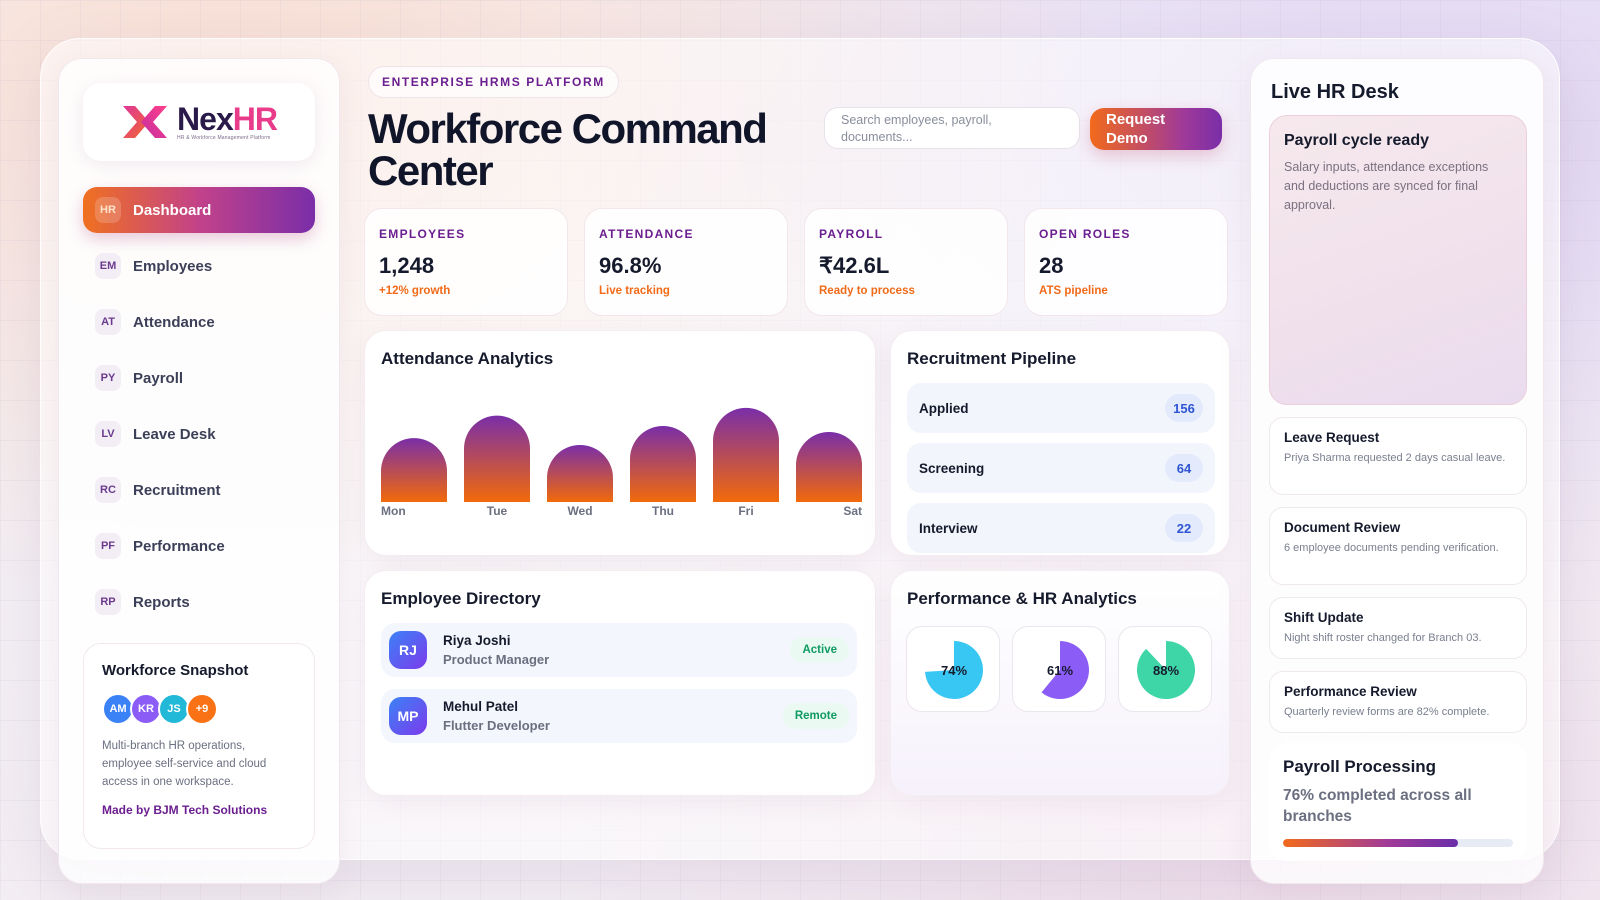  What do you see at coordinates (579, 511) in the screenshot?
I see `attendance-tick-label: Wed` at bounding box center [579, 511].